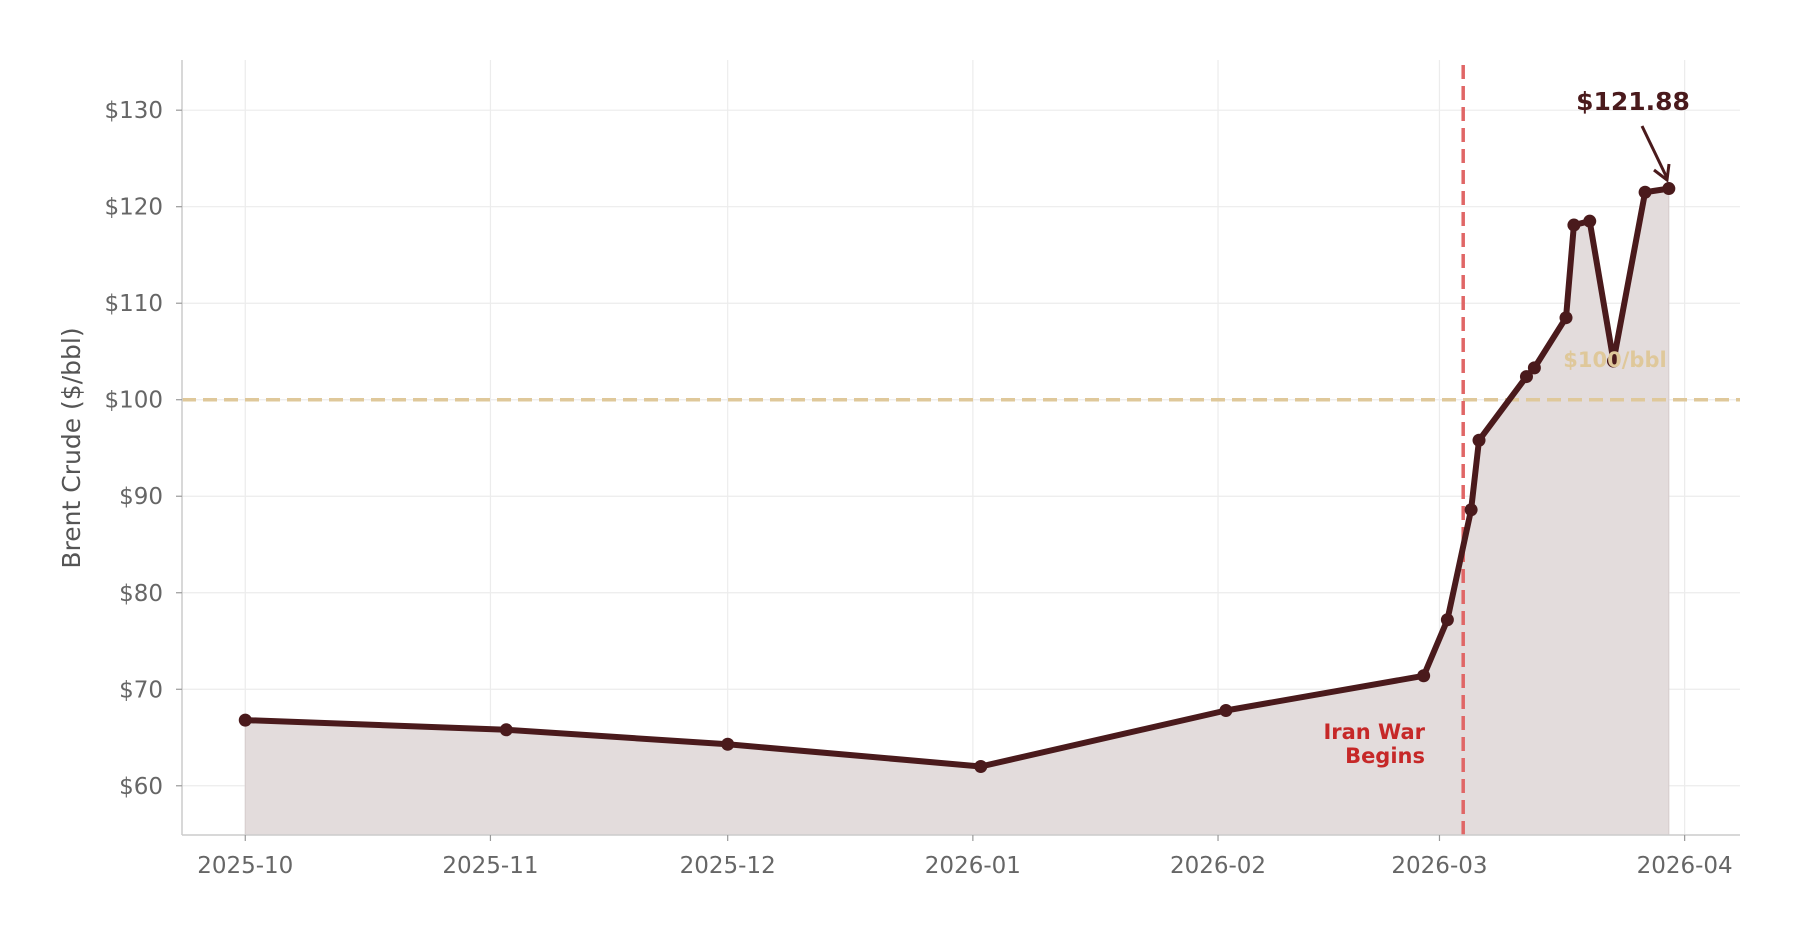 The width and height of the screenshot is (1800, 939). I want to click on hline-label: $100/bbl, so click(1614, 360).